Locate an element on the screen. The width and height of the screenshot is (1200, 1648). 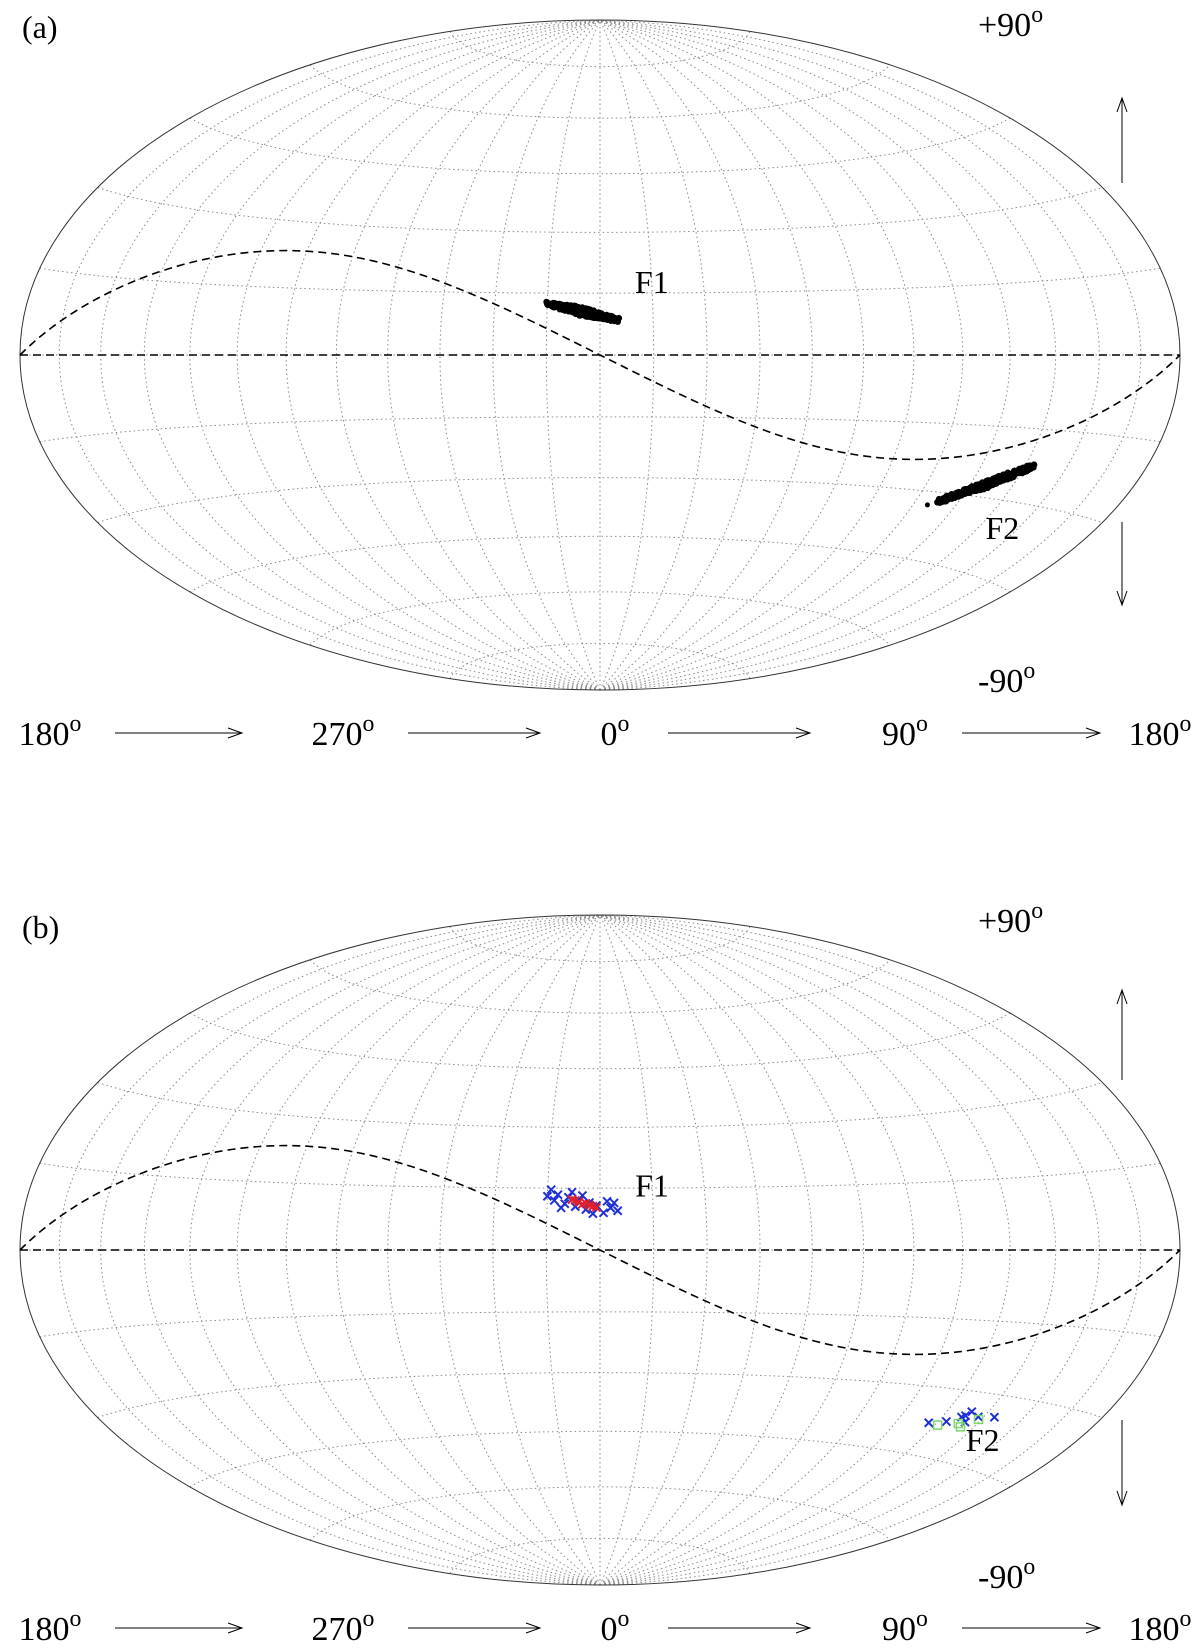
outlier-point is located at coordinates (927, 505).